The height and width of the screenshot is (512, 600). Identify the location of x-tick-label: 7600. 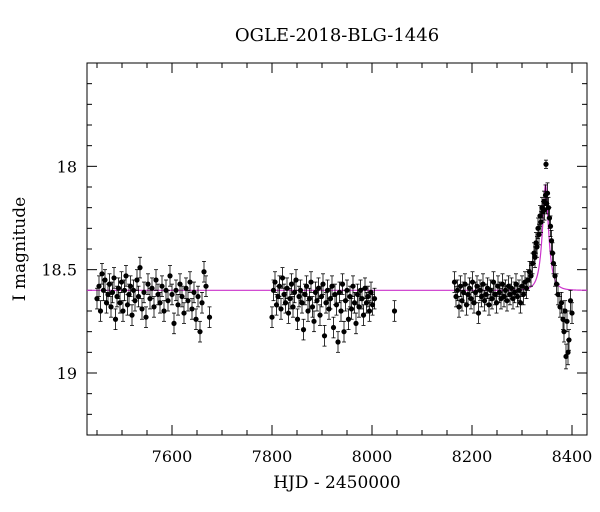
(172, 456).